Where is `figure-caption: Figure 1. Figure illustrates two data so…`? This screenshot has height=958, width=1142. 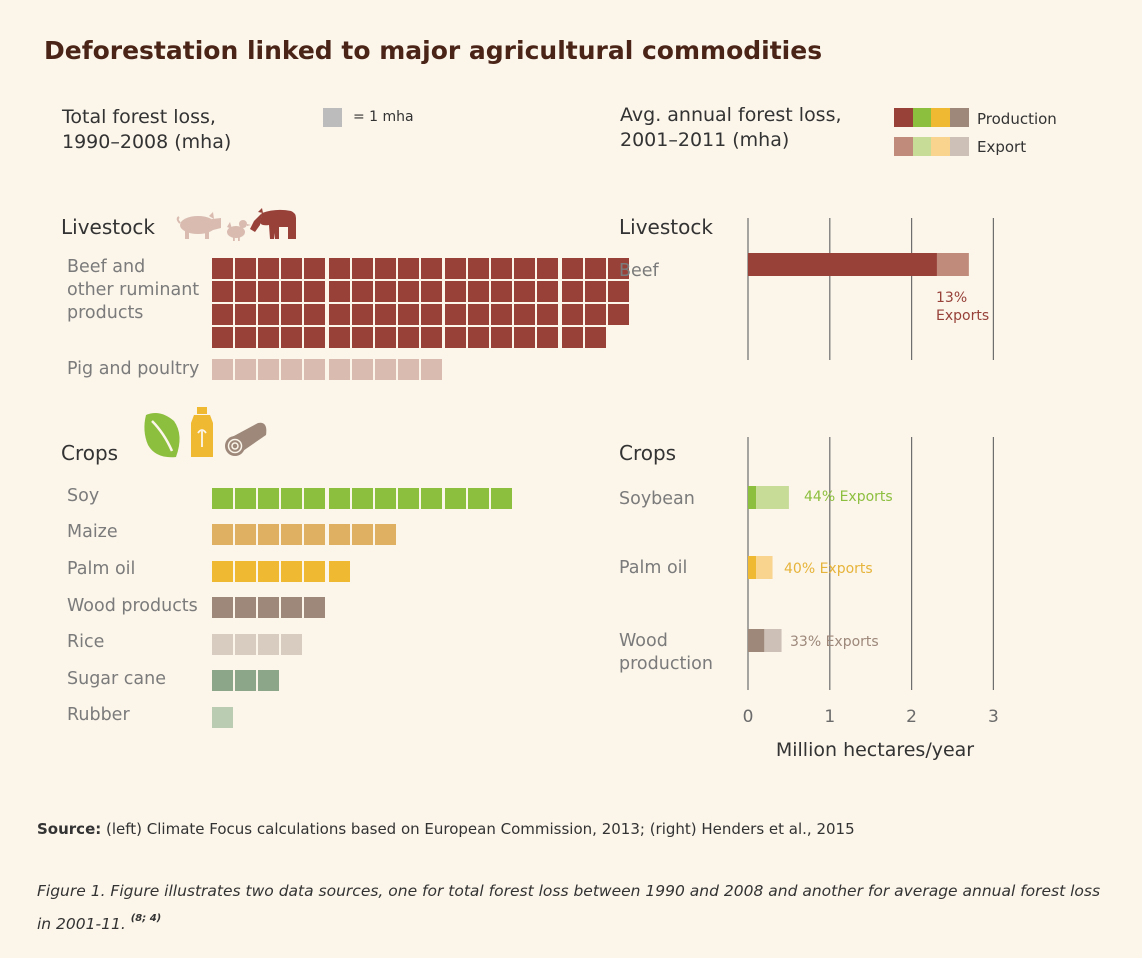 figure-caption: Figure 1. Figure illustrates two data so… is located at coordinates (572, 907).